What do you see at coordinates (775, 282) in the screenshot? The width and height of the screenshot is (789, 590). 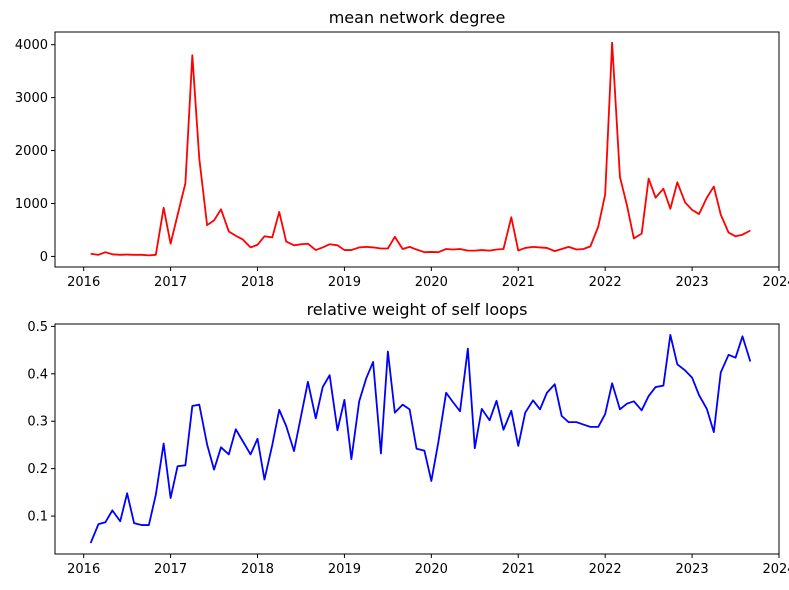 I see `degree-x-tick-label: 2024` at bounding box center [775, 282].